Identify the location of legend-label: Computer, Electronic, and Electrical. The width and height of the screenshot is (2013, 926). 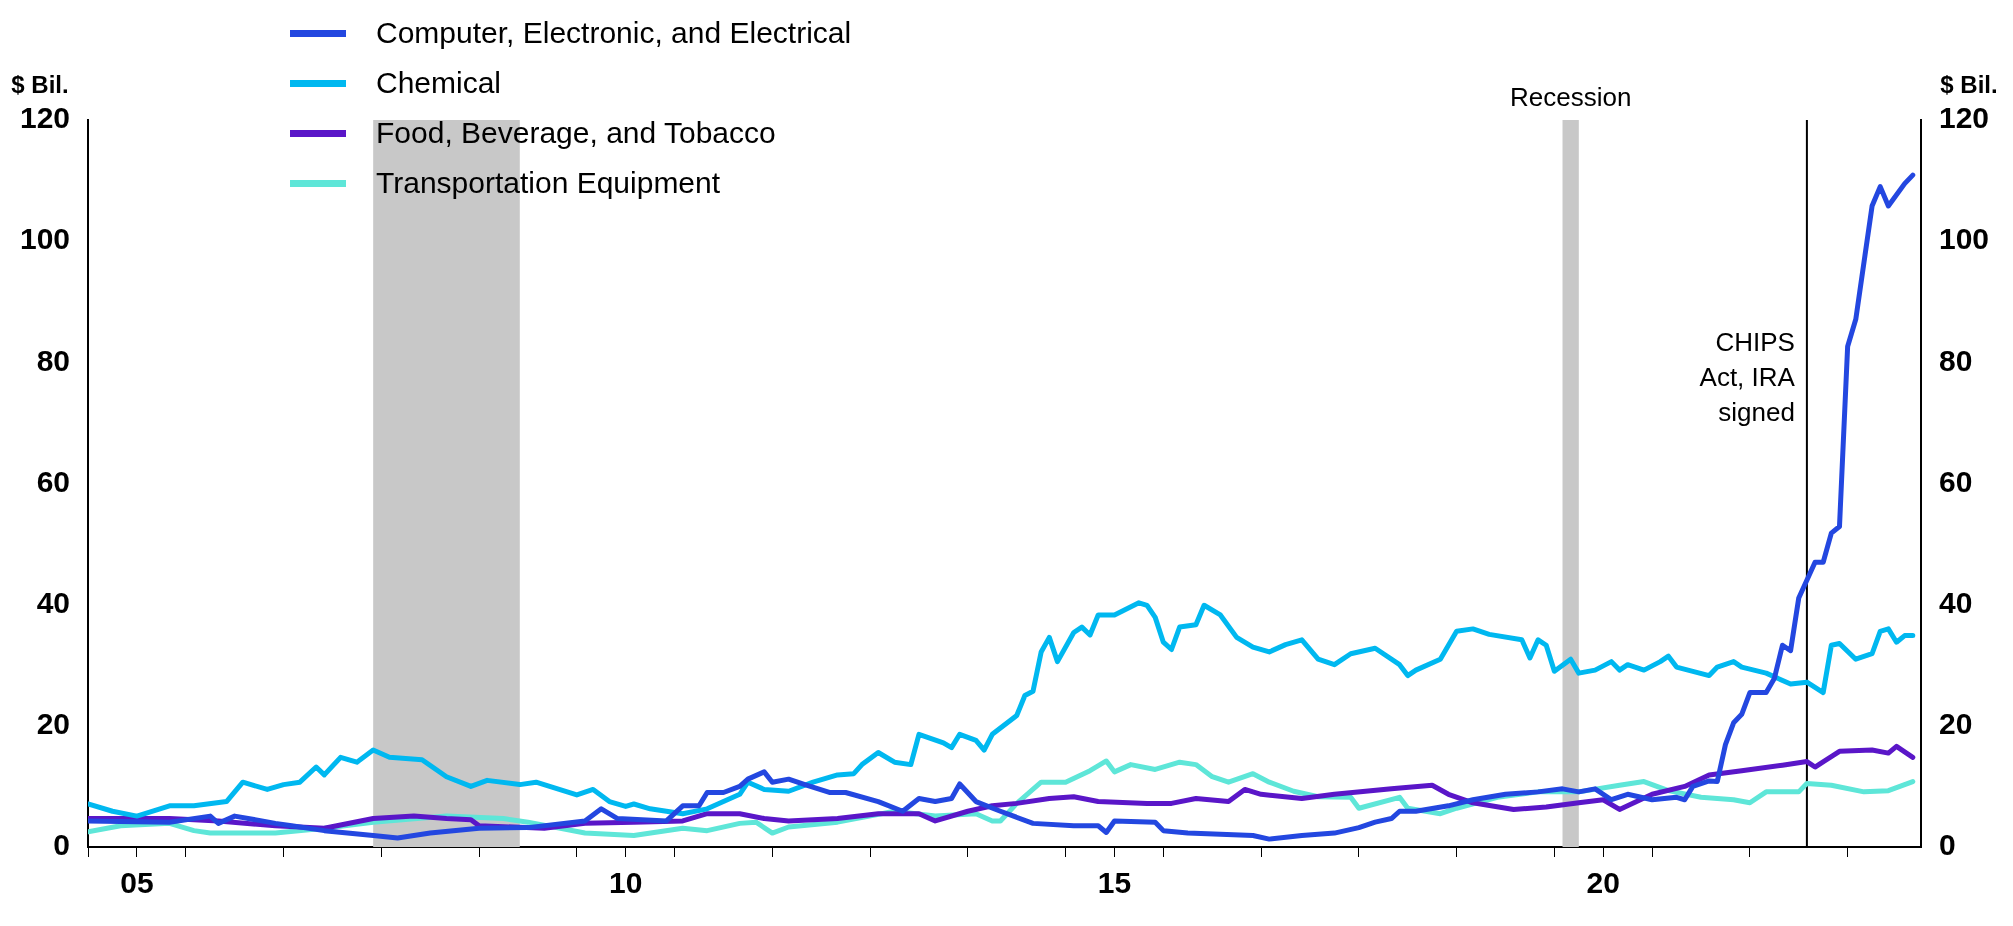
(614, 33).